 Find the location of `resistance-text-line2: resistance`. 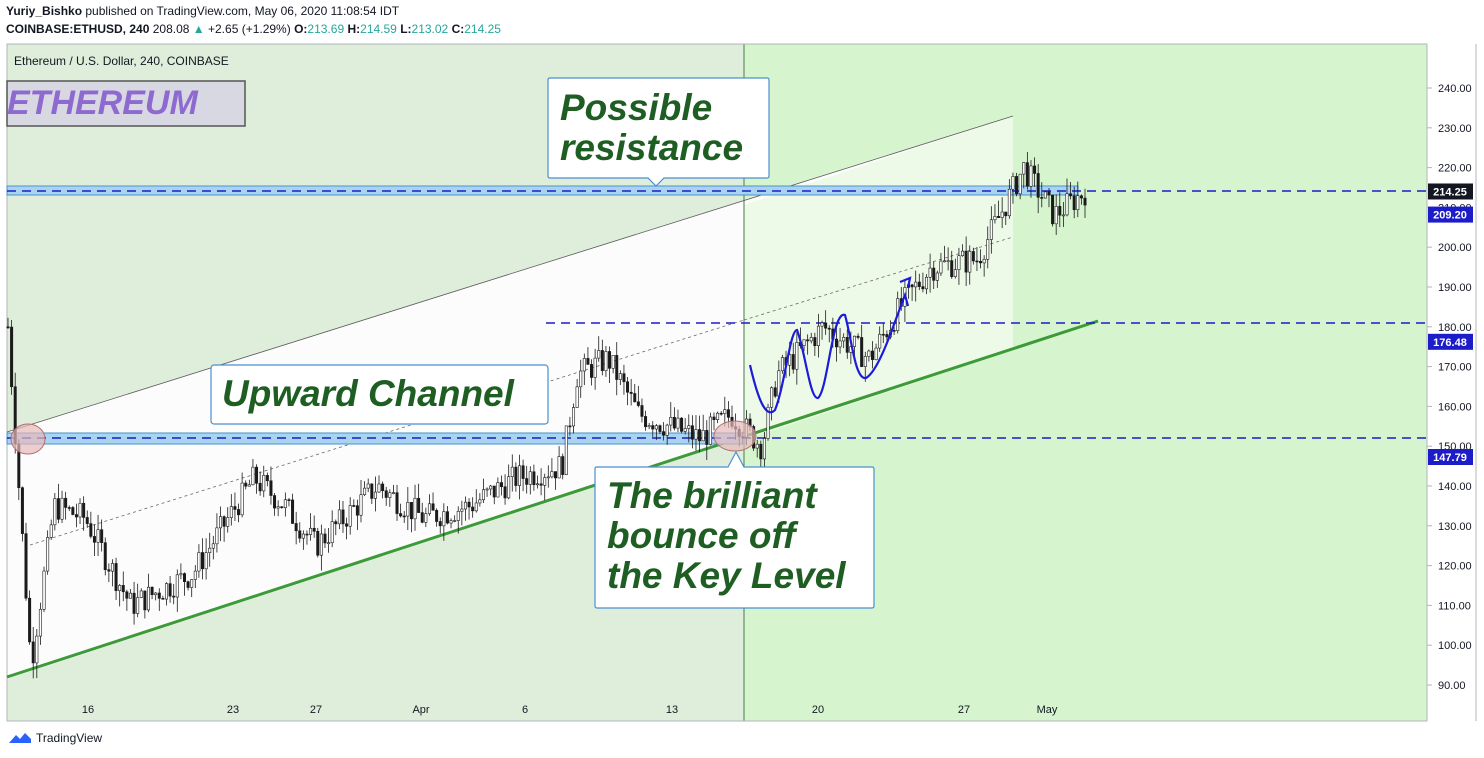

resistance-text-line2: resistance is located at coordinates (651, 147).